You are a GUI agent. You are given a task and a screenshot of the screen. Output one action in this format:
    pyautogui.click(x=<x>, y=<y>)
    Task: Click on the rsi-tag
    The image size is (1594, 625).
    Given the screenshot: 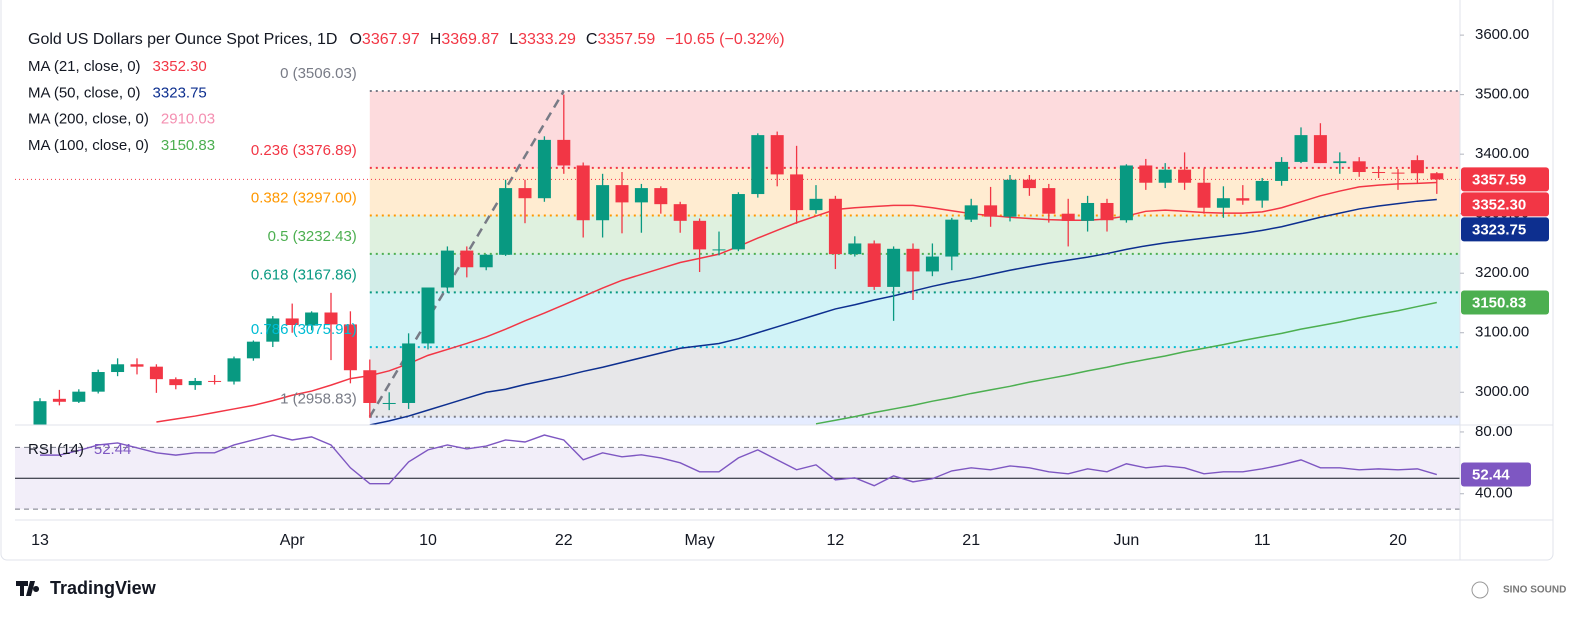 What is the action you would take?
    pyautogui.click(x=1496, y=474)
    